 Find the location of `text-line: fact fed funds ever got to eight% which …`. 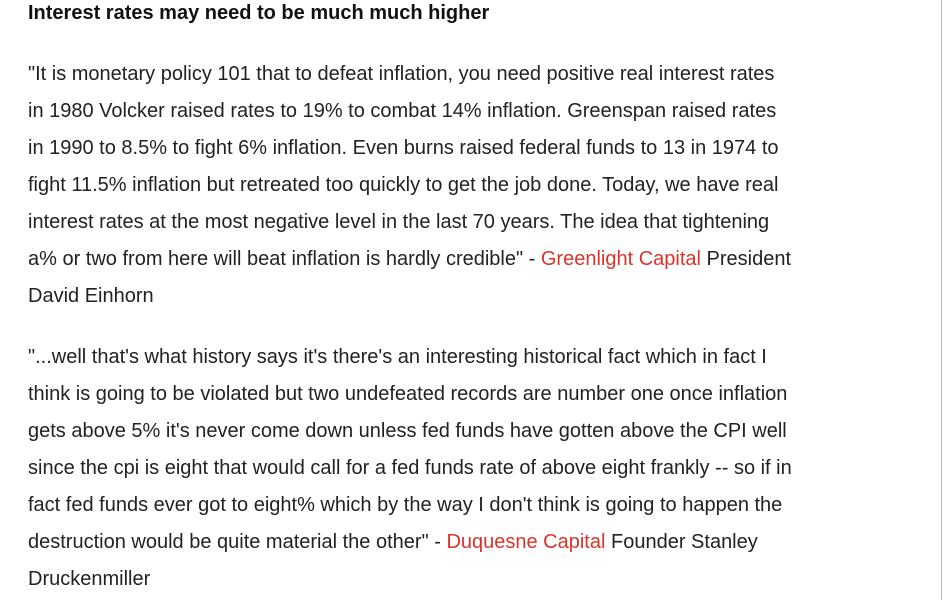

text-line: fact fed funds ever got to eight% which … is located at coordinates (405, 505).